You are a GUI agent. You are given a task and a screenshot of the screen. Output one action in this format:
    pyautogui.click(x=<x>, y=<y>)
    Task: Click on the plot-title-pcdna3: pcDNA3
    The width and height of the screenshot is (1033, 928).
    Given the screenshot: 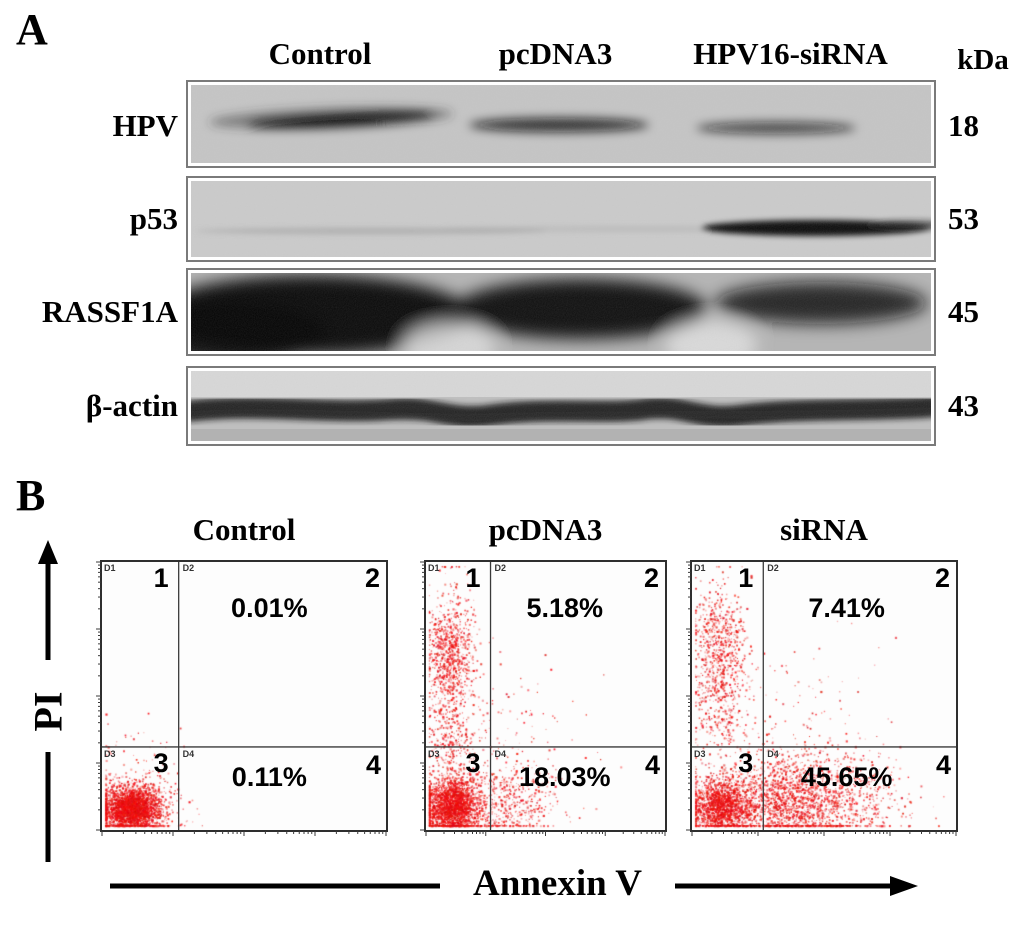 What is the action you would take?
    pyautogui.click(x=545, y=529)
    